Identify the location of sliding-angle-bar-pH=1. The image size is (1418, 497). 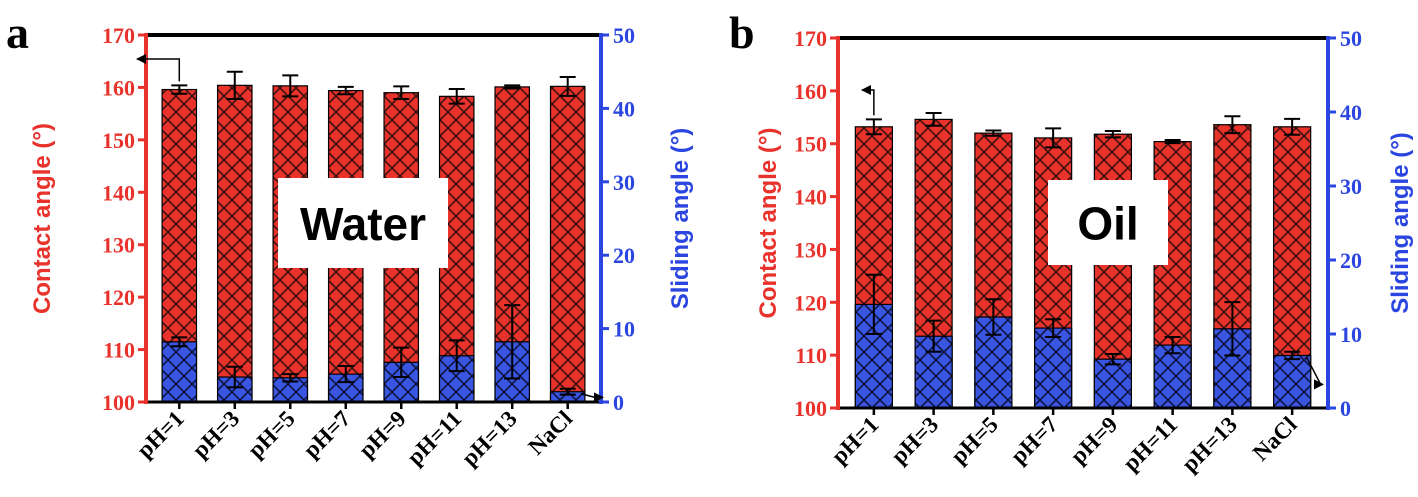
(179, 372).